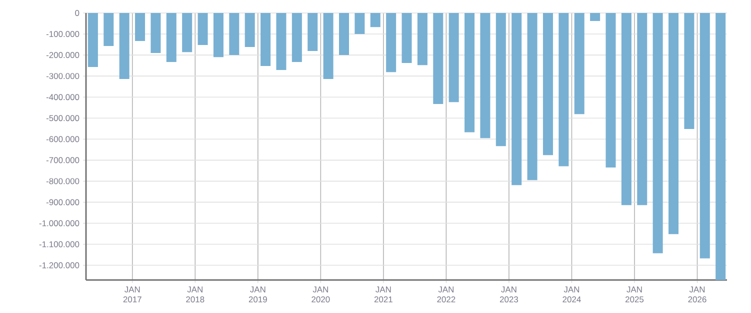  What do you see at coordinates (195, 294) in the screenshot?
I see `x-tick-label: JAN 2018` at bounding box center [195, 294].